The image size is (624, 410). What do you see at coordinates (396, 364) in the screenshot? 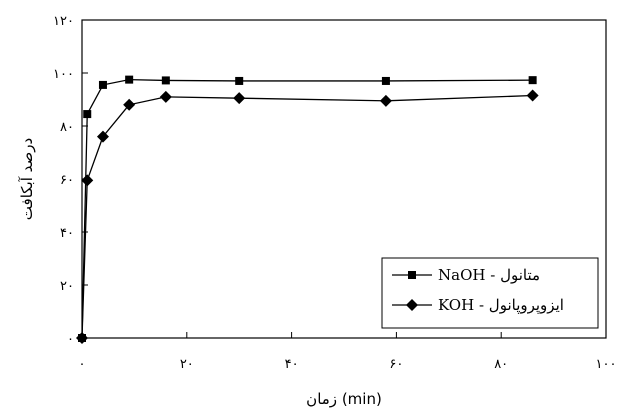
I see `x-tick-label: ۶۰` at bounding box center [396, 364].